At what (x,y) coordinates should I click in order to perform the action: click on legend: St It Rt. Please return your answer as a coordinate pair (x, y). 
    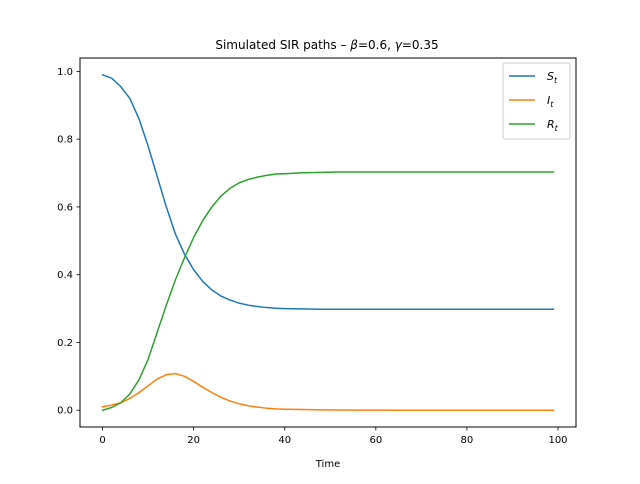
    Looking at the image, I should click on (536, 101).